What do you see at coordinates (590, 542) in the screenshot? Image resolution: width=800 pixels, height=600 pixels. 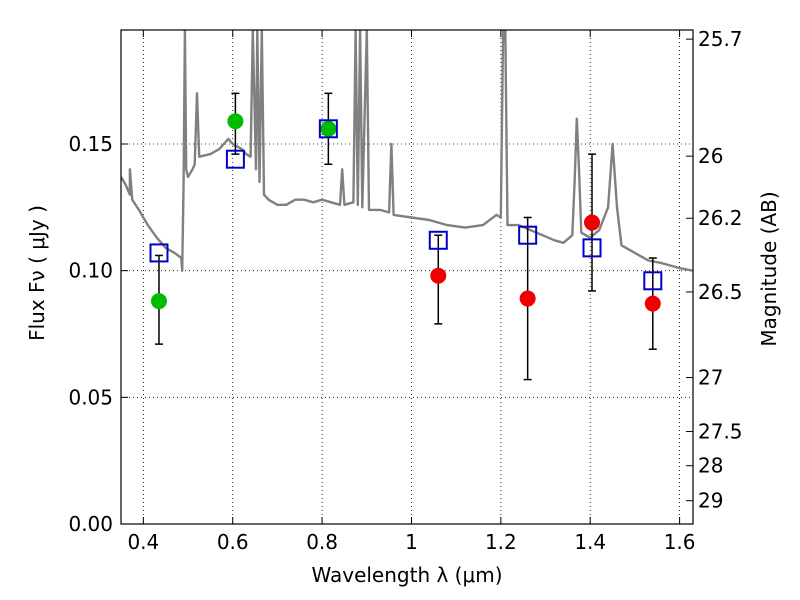 I see `x-tick-label: 1.4` at bounding box center [590, 542].